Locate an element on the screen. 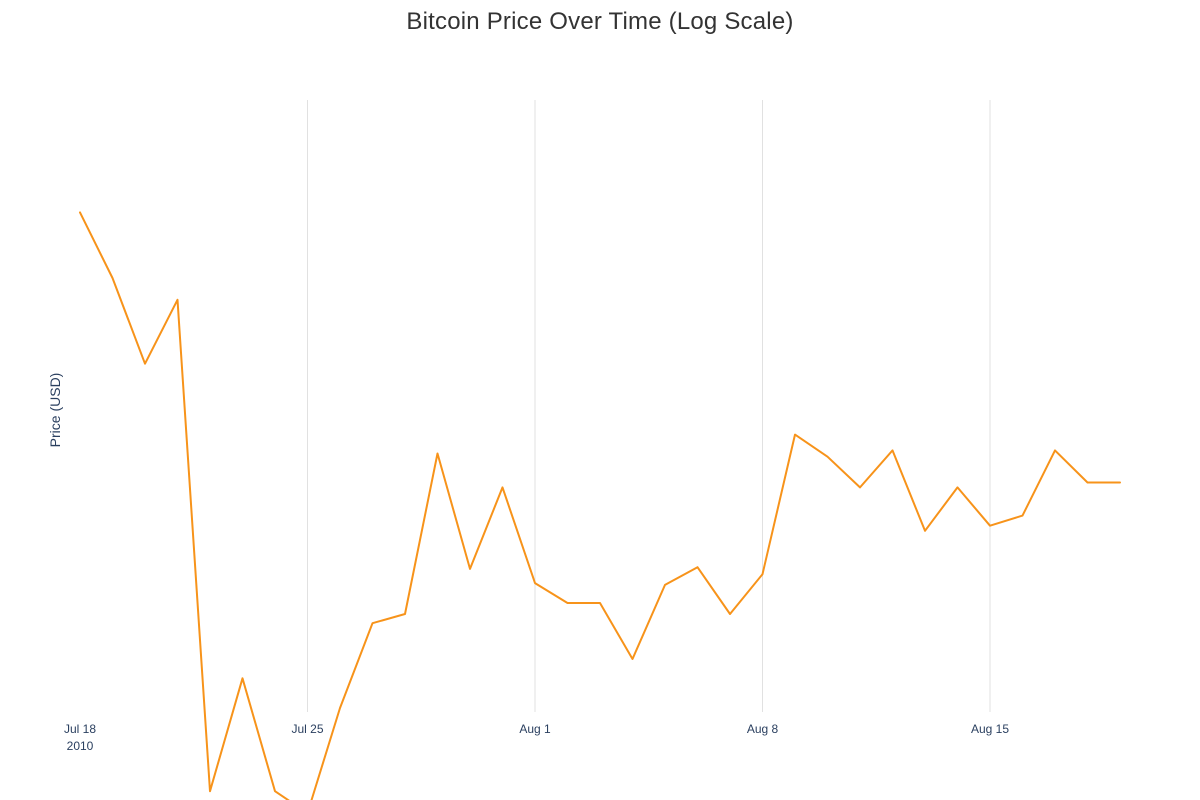 This screenshot has height=800, width=1200. x-tick-sublabel: 2010 is located at coordinates (80, 746).